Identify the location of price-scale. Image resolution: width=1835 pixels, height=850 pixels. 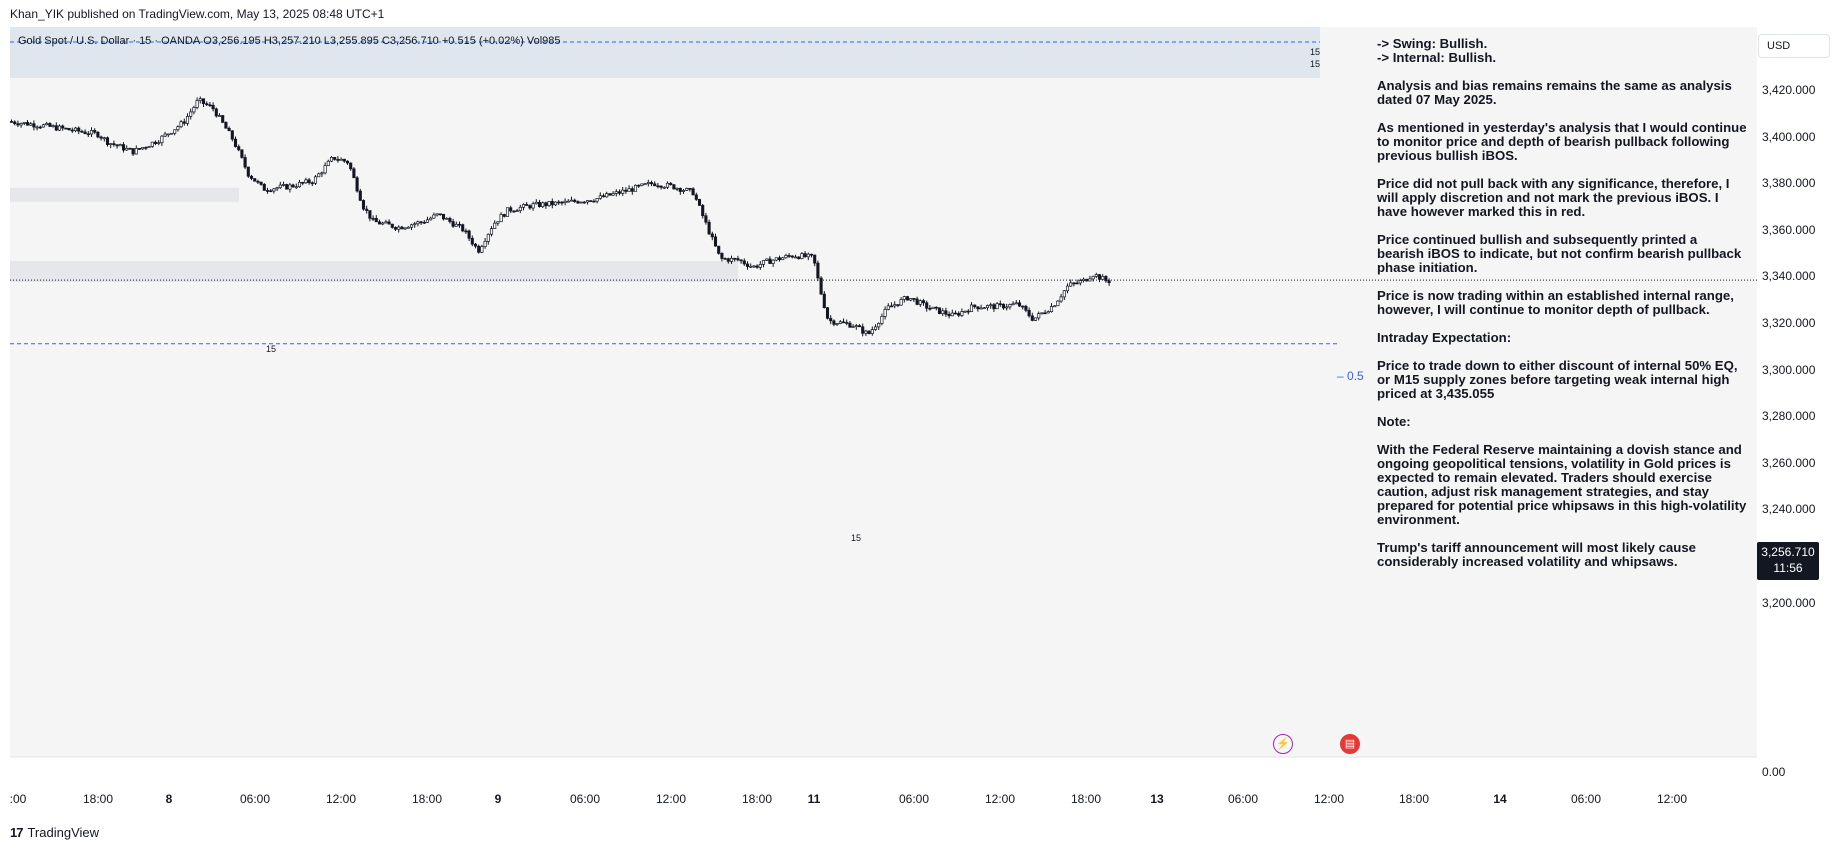
(1796, 392).